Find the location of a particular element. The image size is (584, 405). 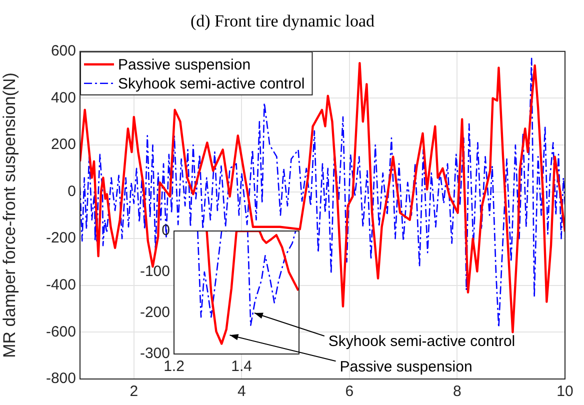

y-tick-label: -600 is located at coordinates (61, 331).